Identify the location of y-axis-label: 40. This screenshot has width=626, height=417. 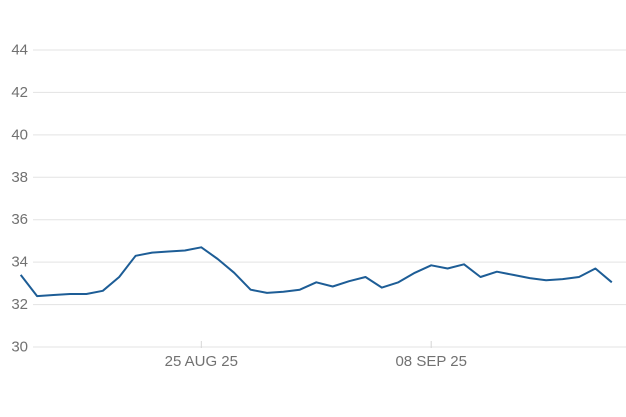
(19, 134).